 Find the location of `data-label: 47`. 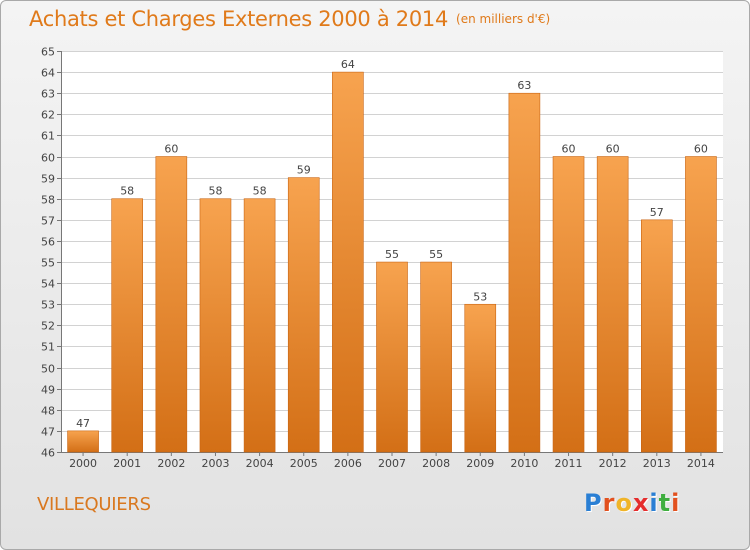

data-label: 47 is located at coordinates (83, 423).